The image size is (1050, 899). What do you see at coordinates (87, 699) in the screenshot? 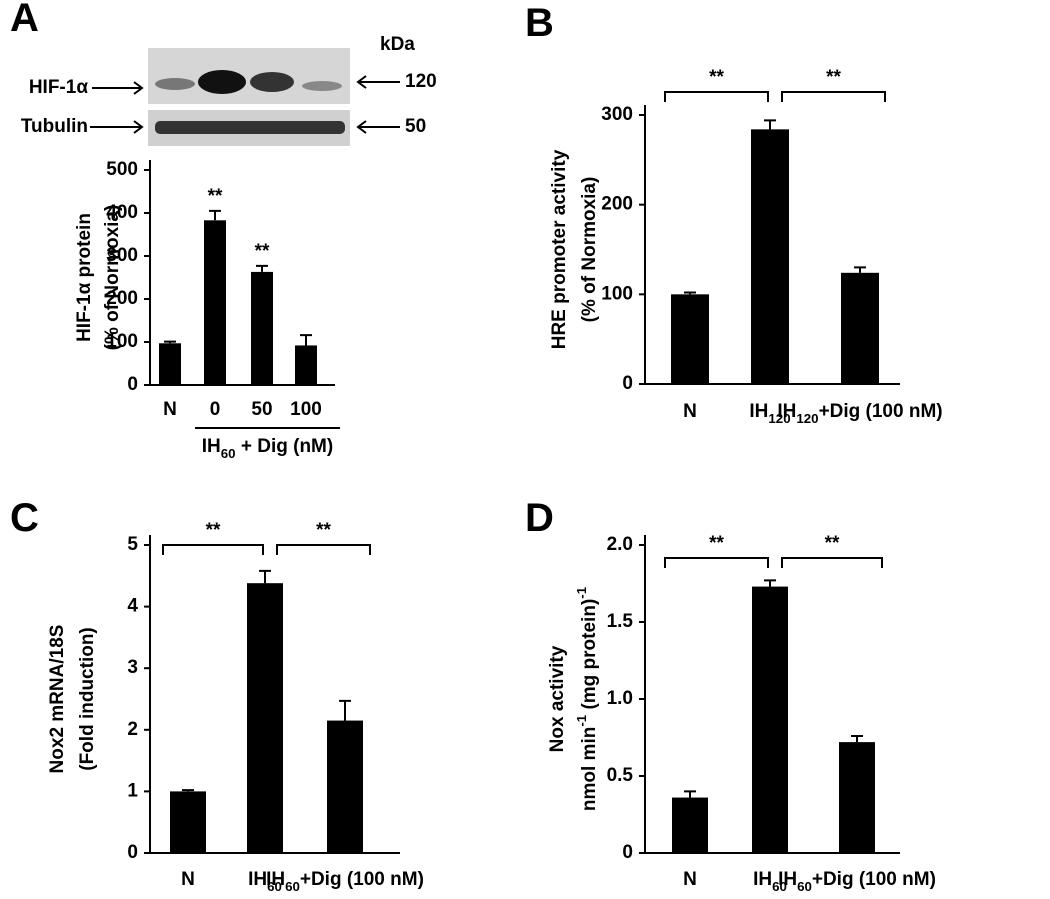
I see `y-axis-label: (Fold induction)` at bounding box center [87, 699].